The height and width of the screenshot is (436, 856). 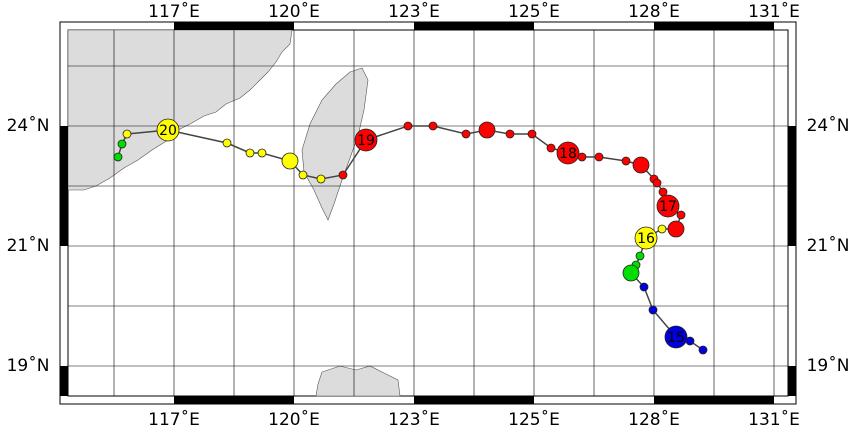 I want to click on day-label: 19, so click(x=366, y=141).